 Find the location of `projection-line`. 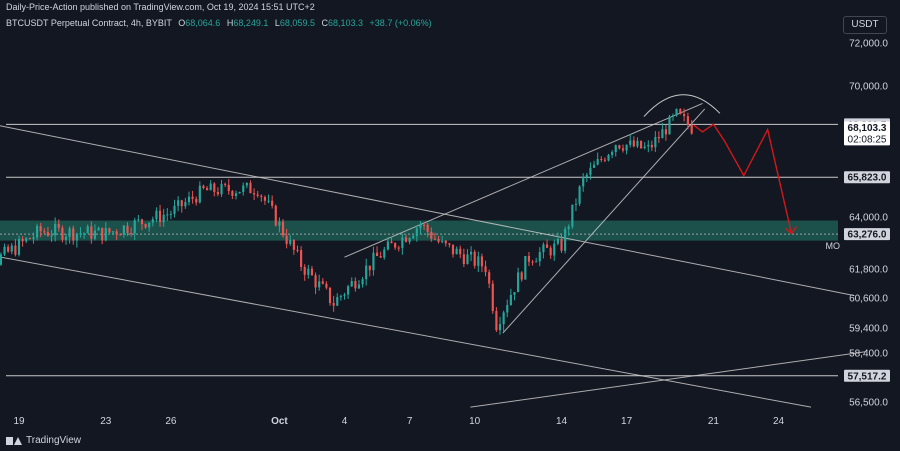

projection-line is located at coordinates (743, 178).